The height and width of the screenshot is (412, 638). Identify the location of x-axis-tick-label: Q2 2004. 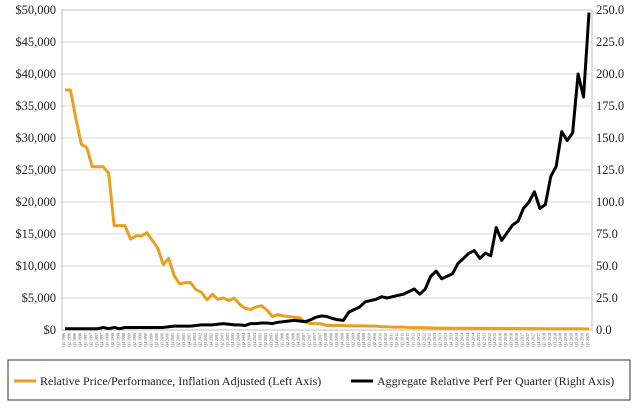
(243, 340).